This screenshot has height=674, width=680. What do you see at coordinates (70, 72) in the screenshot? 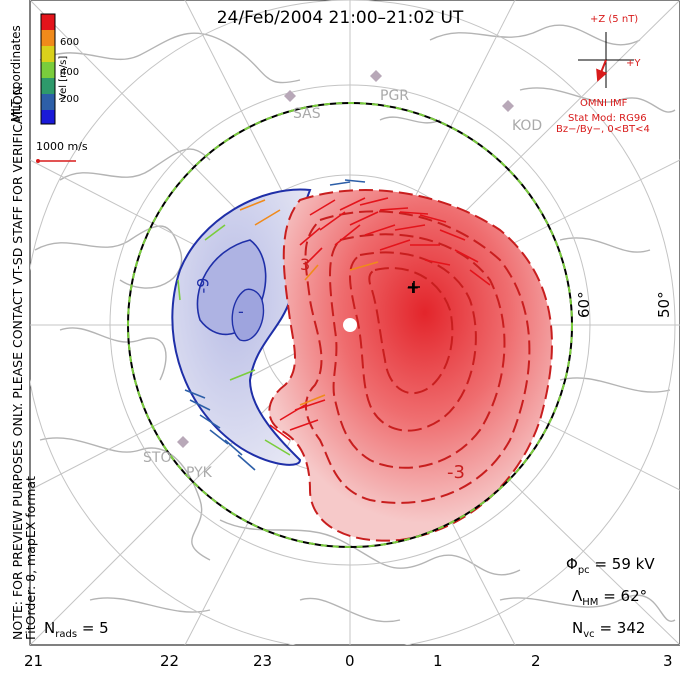
I see `colorbar-tick-400: 400` at bounding box center [70, 72].